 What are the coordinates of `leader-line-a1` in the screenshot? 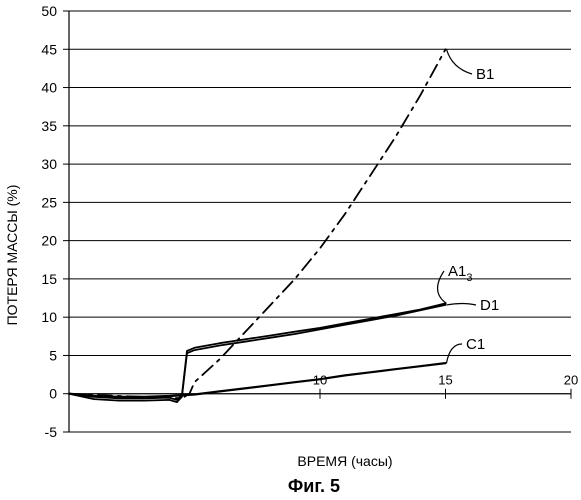 It's located at (442, 287).